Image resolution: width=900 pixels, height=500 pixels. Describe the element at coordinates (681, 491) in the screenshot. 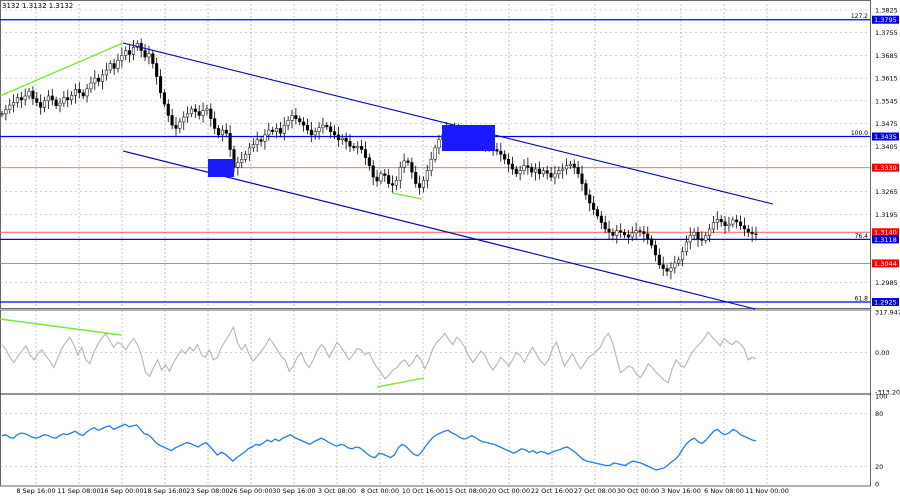

I see `x-tick-label: 3 Nov 16:00` at that location.